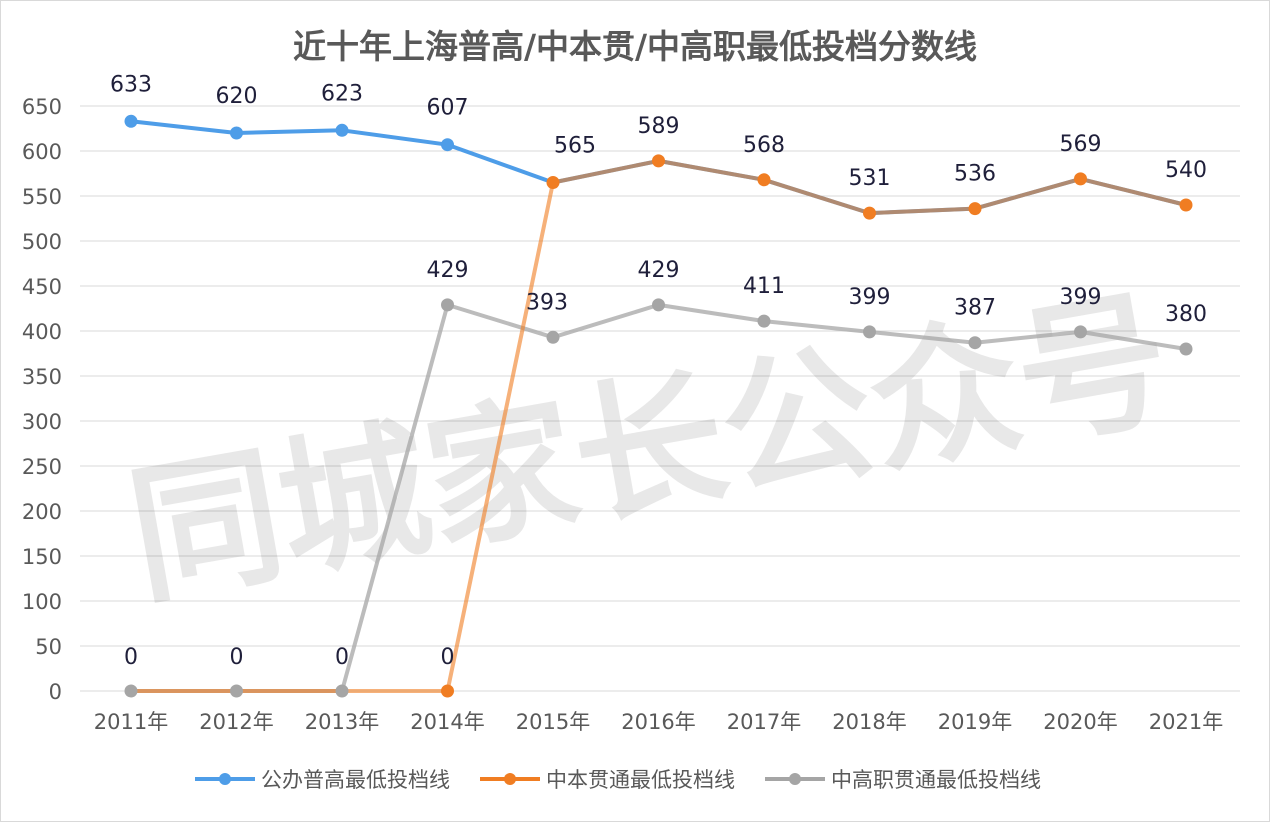 This screenshot has height=822, width=1270. Describe the element at coordinates (42, 197) in the screenshot. I see `y-tick-label: 550` at that location.